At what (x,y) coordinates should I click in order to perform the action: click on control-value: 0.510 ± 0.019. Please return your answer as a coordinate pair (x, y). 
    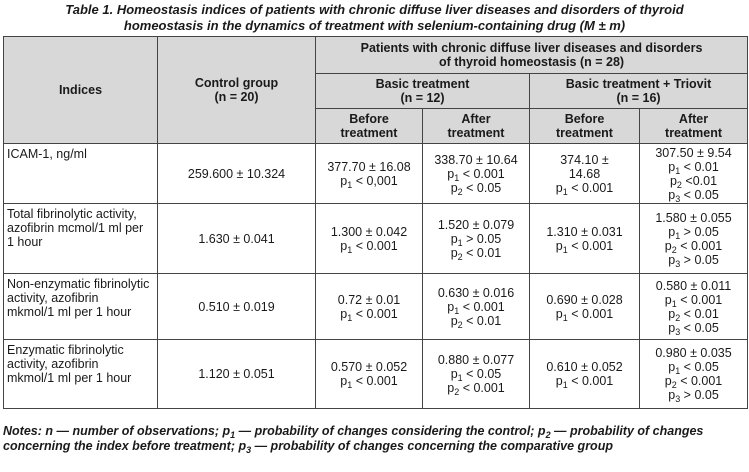
    Looking at the image, I should click on (236, 306).